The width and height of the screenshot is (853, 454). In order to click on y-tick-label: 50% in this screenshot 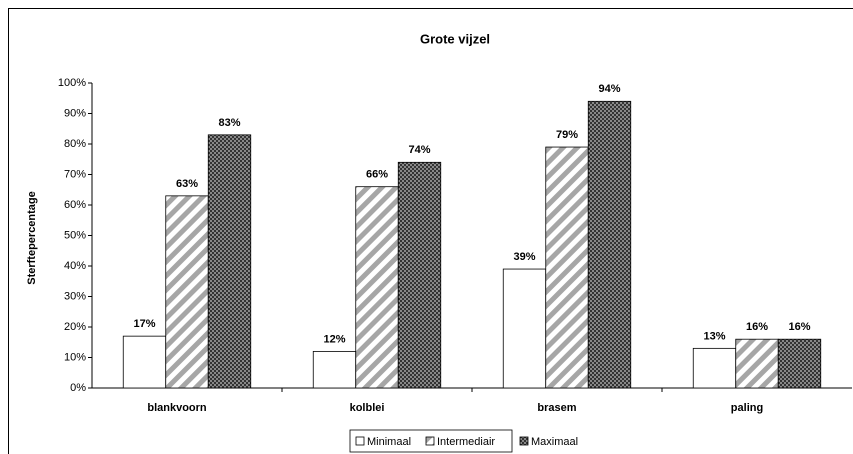, I will do `click(75, 235)`.